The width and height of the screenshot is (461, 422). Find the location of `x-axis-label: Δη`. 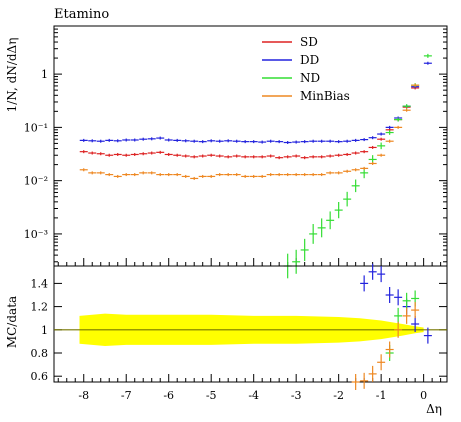

x-axis-label: Δη is located at coordinates (434, 409).